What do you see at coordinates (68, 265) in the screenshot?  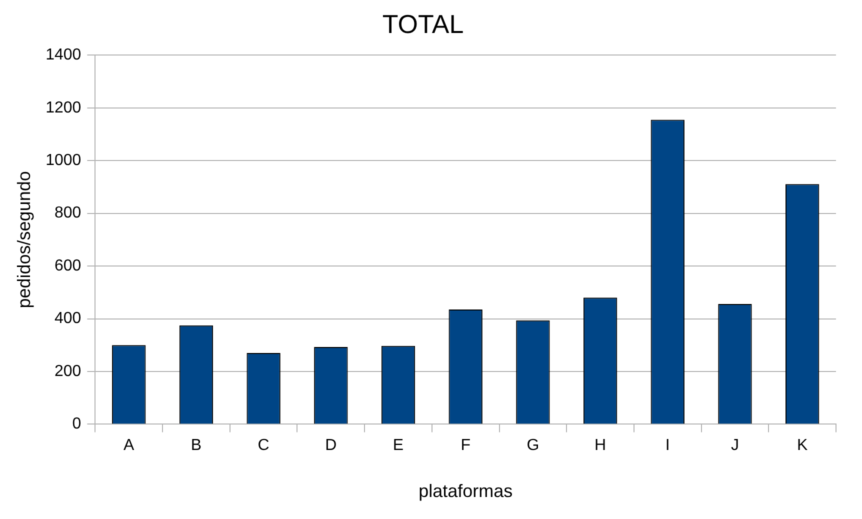 I see `y-tick-label: 600` at bounding box center [68, 265].